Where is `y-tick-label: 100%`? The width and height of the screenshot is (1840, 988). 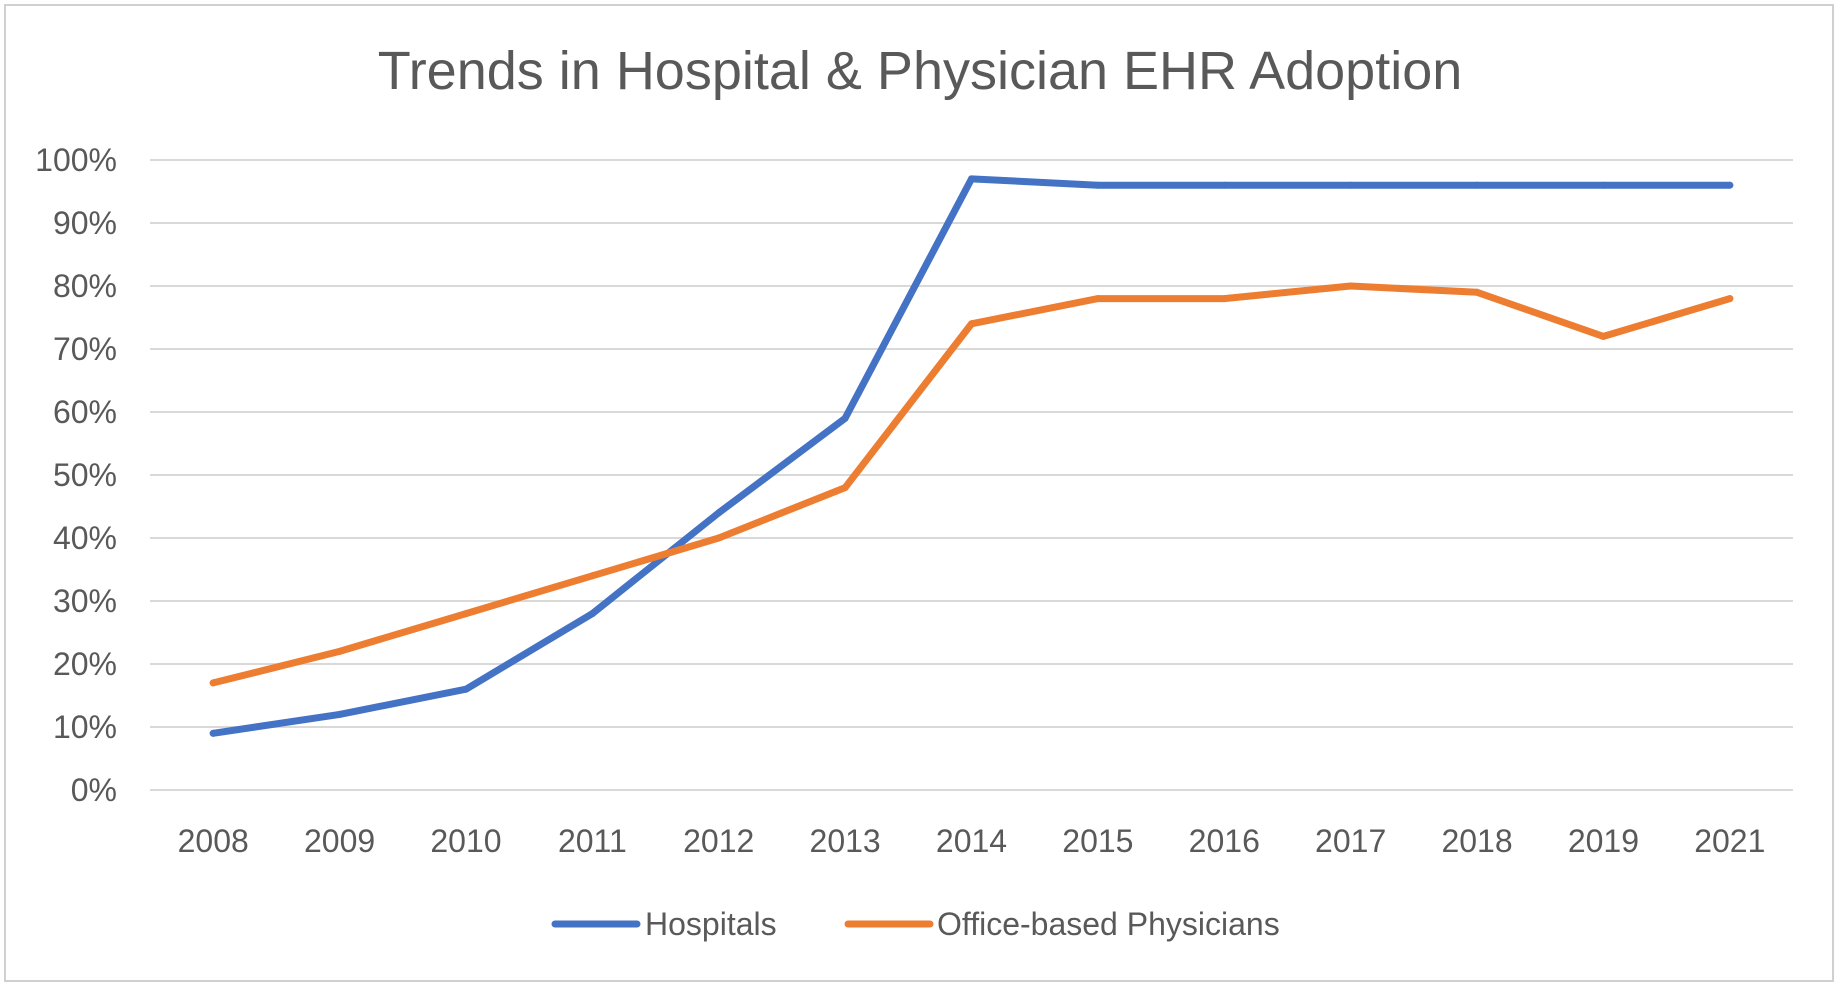
y-tick-label: 100% is located at coordinates (76, 160).